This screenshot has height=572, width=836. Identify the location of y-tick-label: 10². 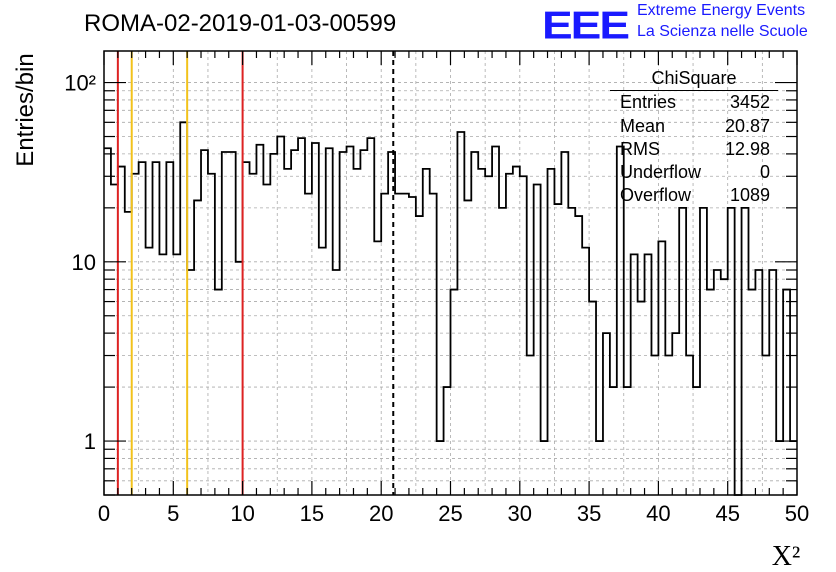
(80, 83).